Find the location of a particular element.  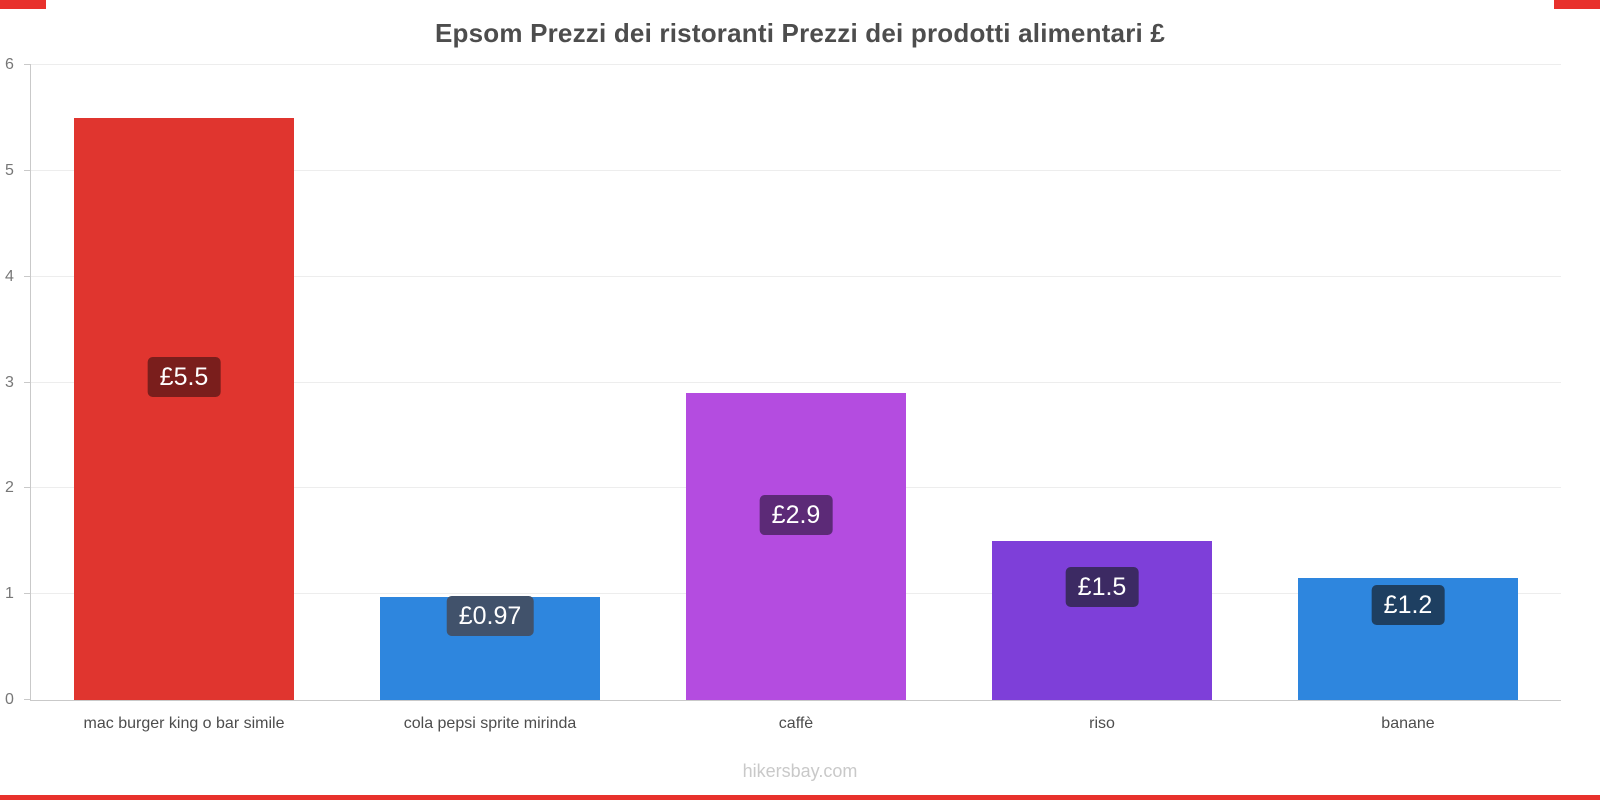

y-tick-label-5: 5 is located at coordinates (9, 170).